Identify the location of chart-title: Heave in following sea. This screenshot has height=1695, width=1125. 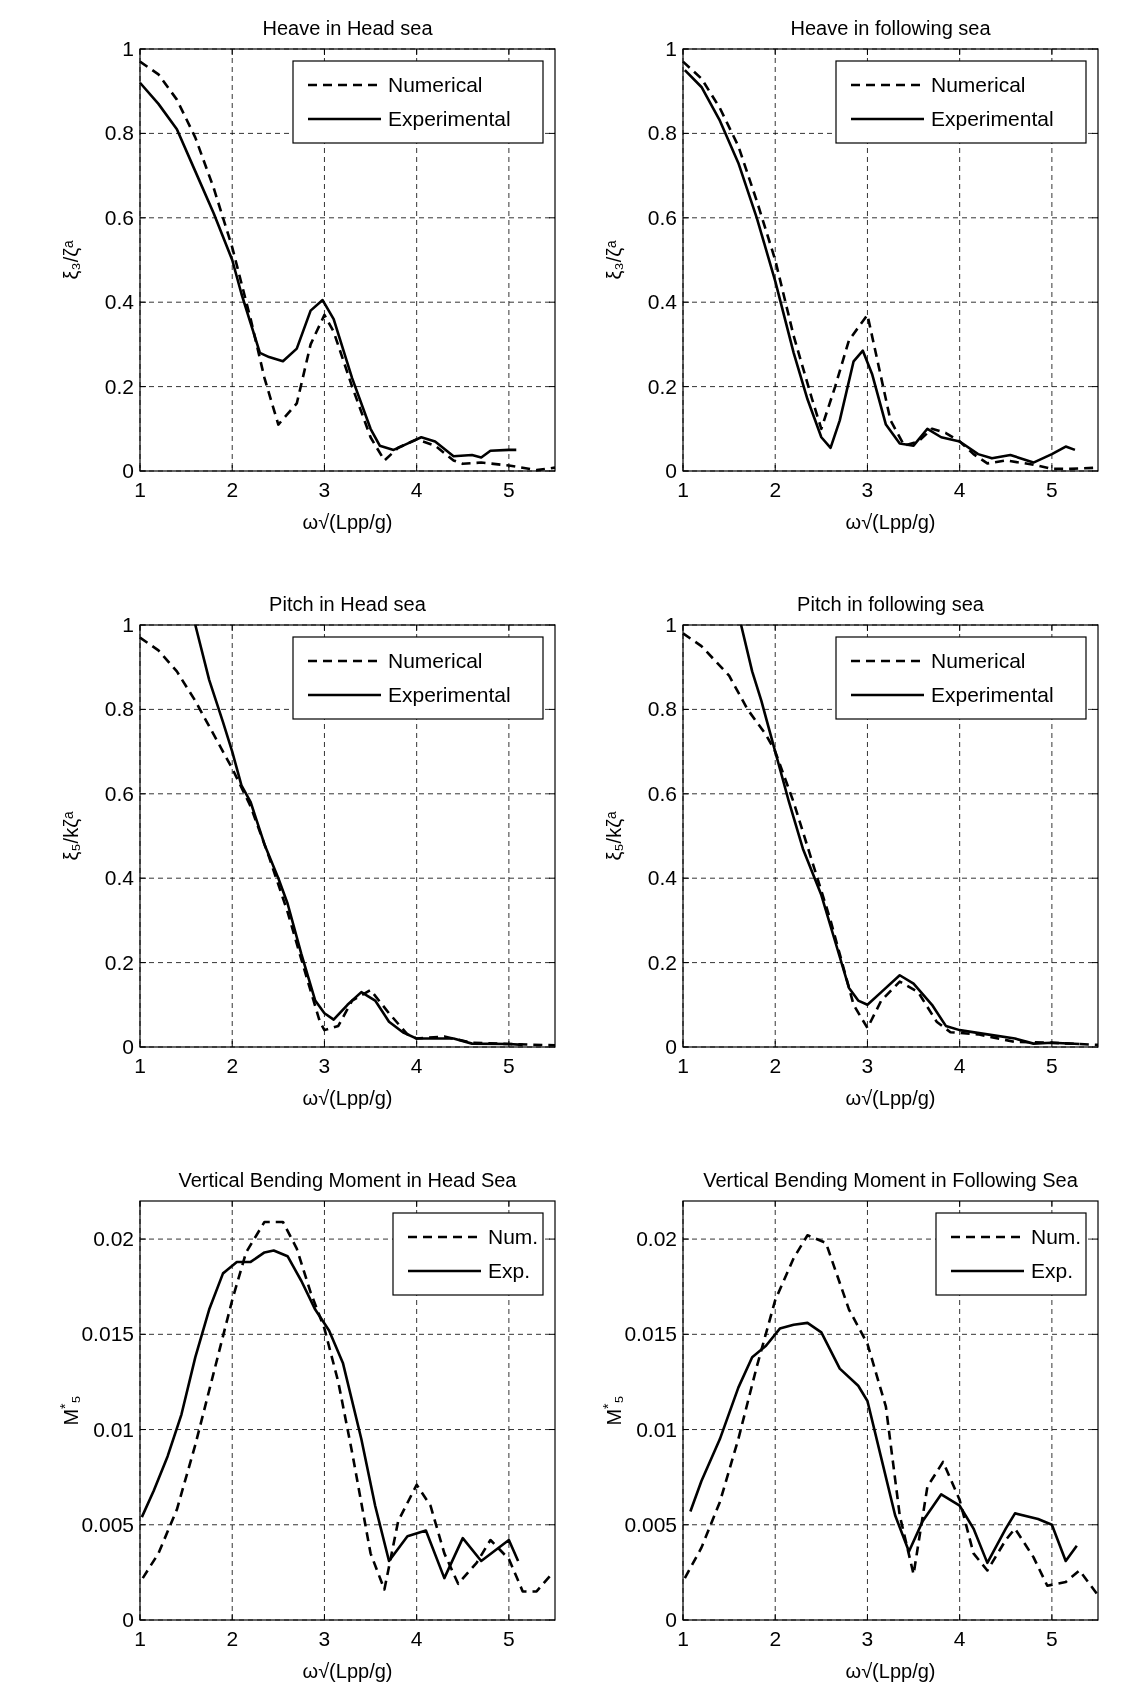
(891, 28).